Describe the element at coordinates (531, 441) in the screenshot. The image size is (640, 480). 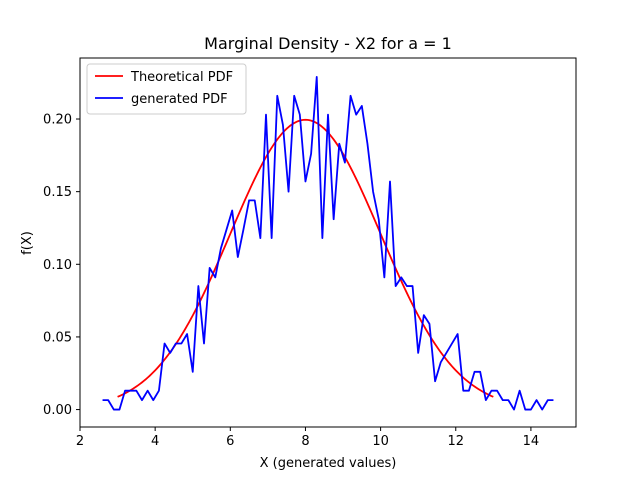
I see `x-tick-label: 14` at that location.